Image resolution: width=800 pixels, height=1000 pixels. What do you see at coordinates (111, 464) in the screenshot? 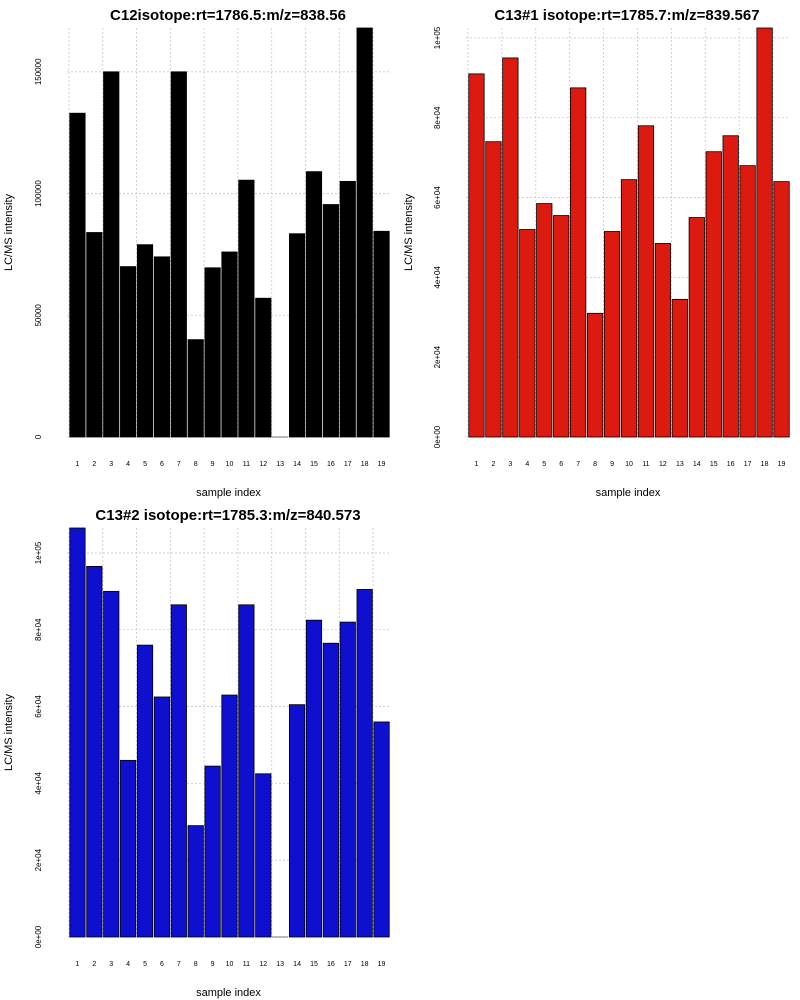
I see `x-tick-label: 3` at bounding box center [111, 464].